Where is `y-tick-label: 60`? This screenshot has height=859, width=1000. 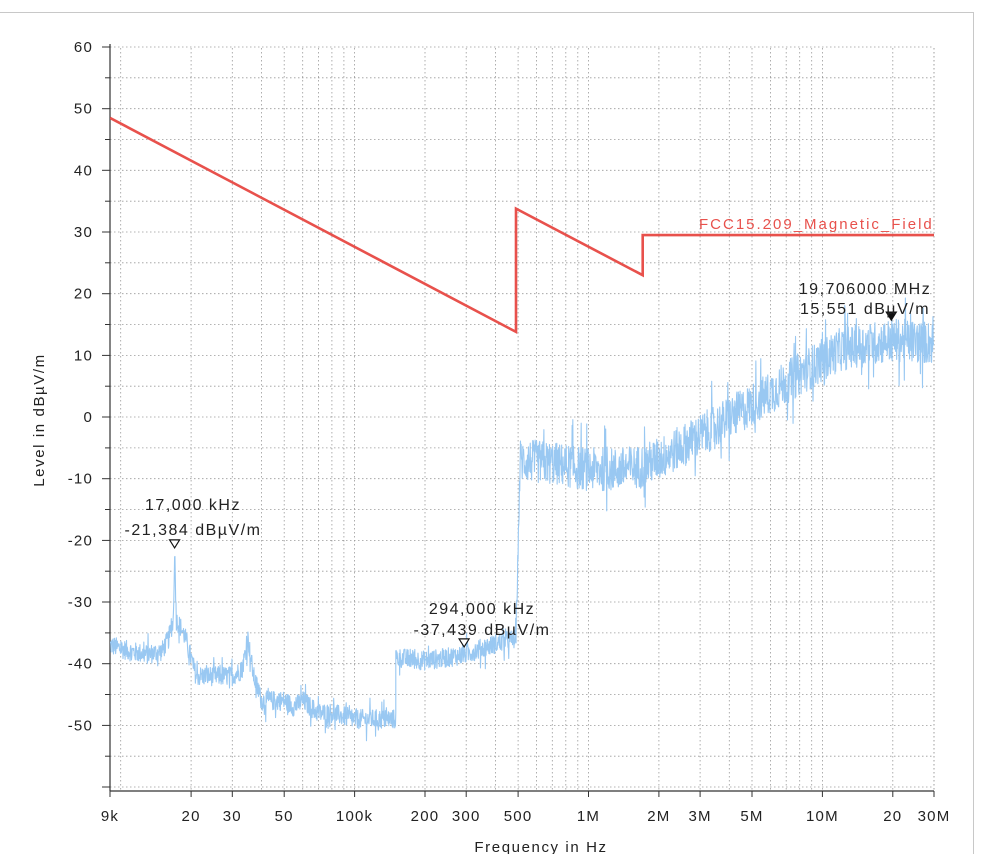 y-tick-label: 60 is located at coordinates (83, 47).